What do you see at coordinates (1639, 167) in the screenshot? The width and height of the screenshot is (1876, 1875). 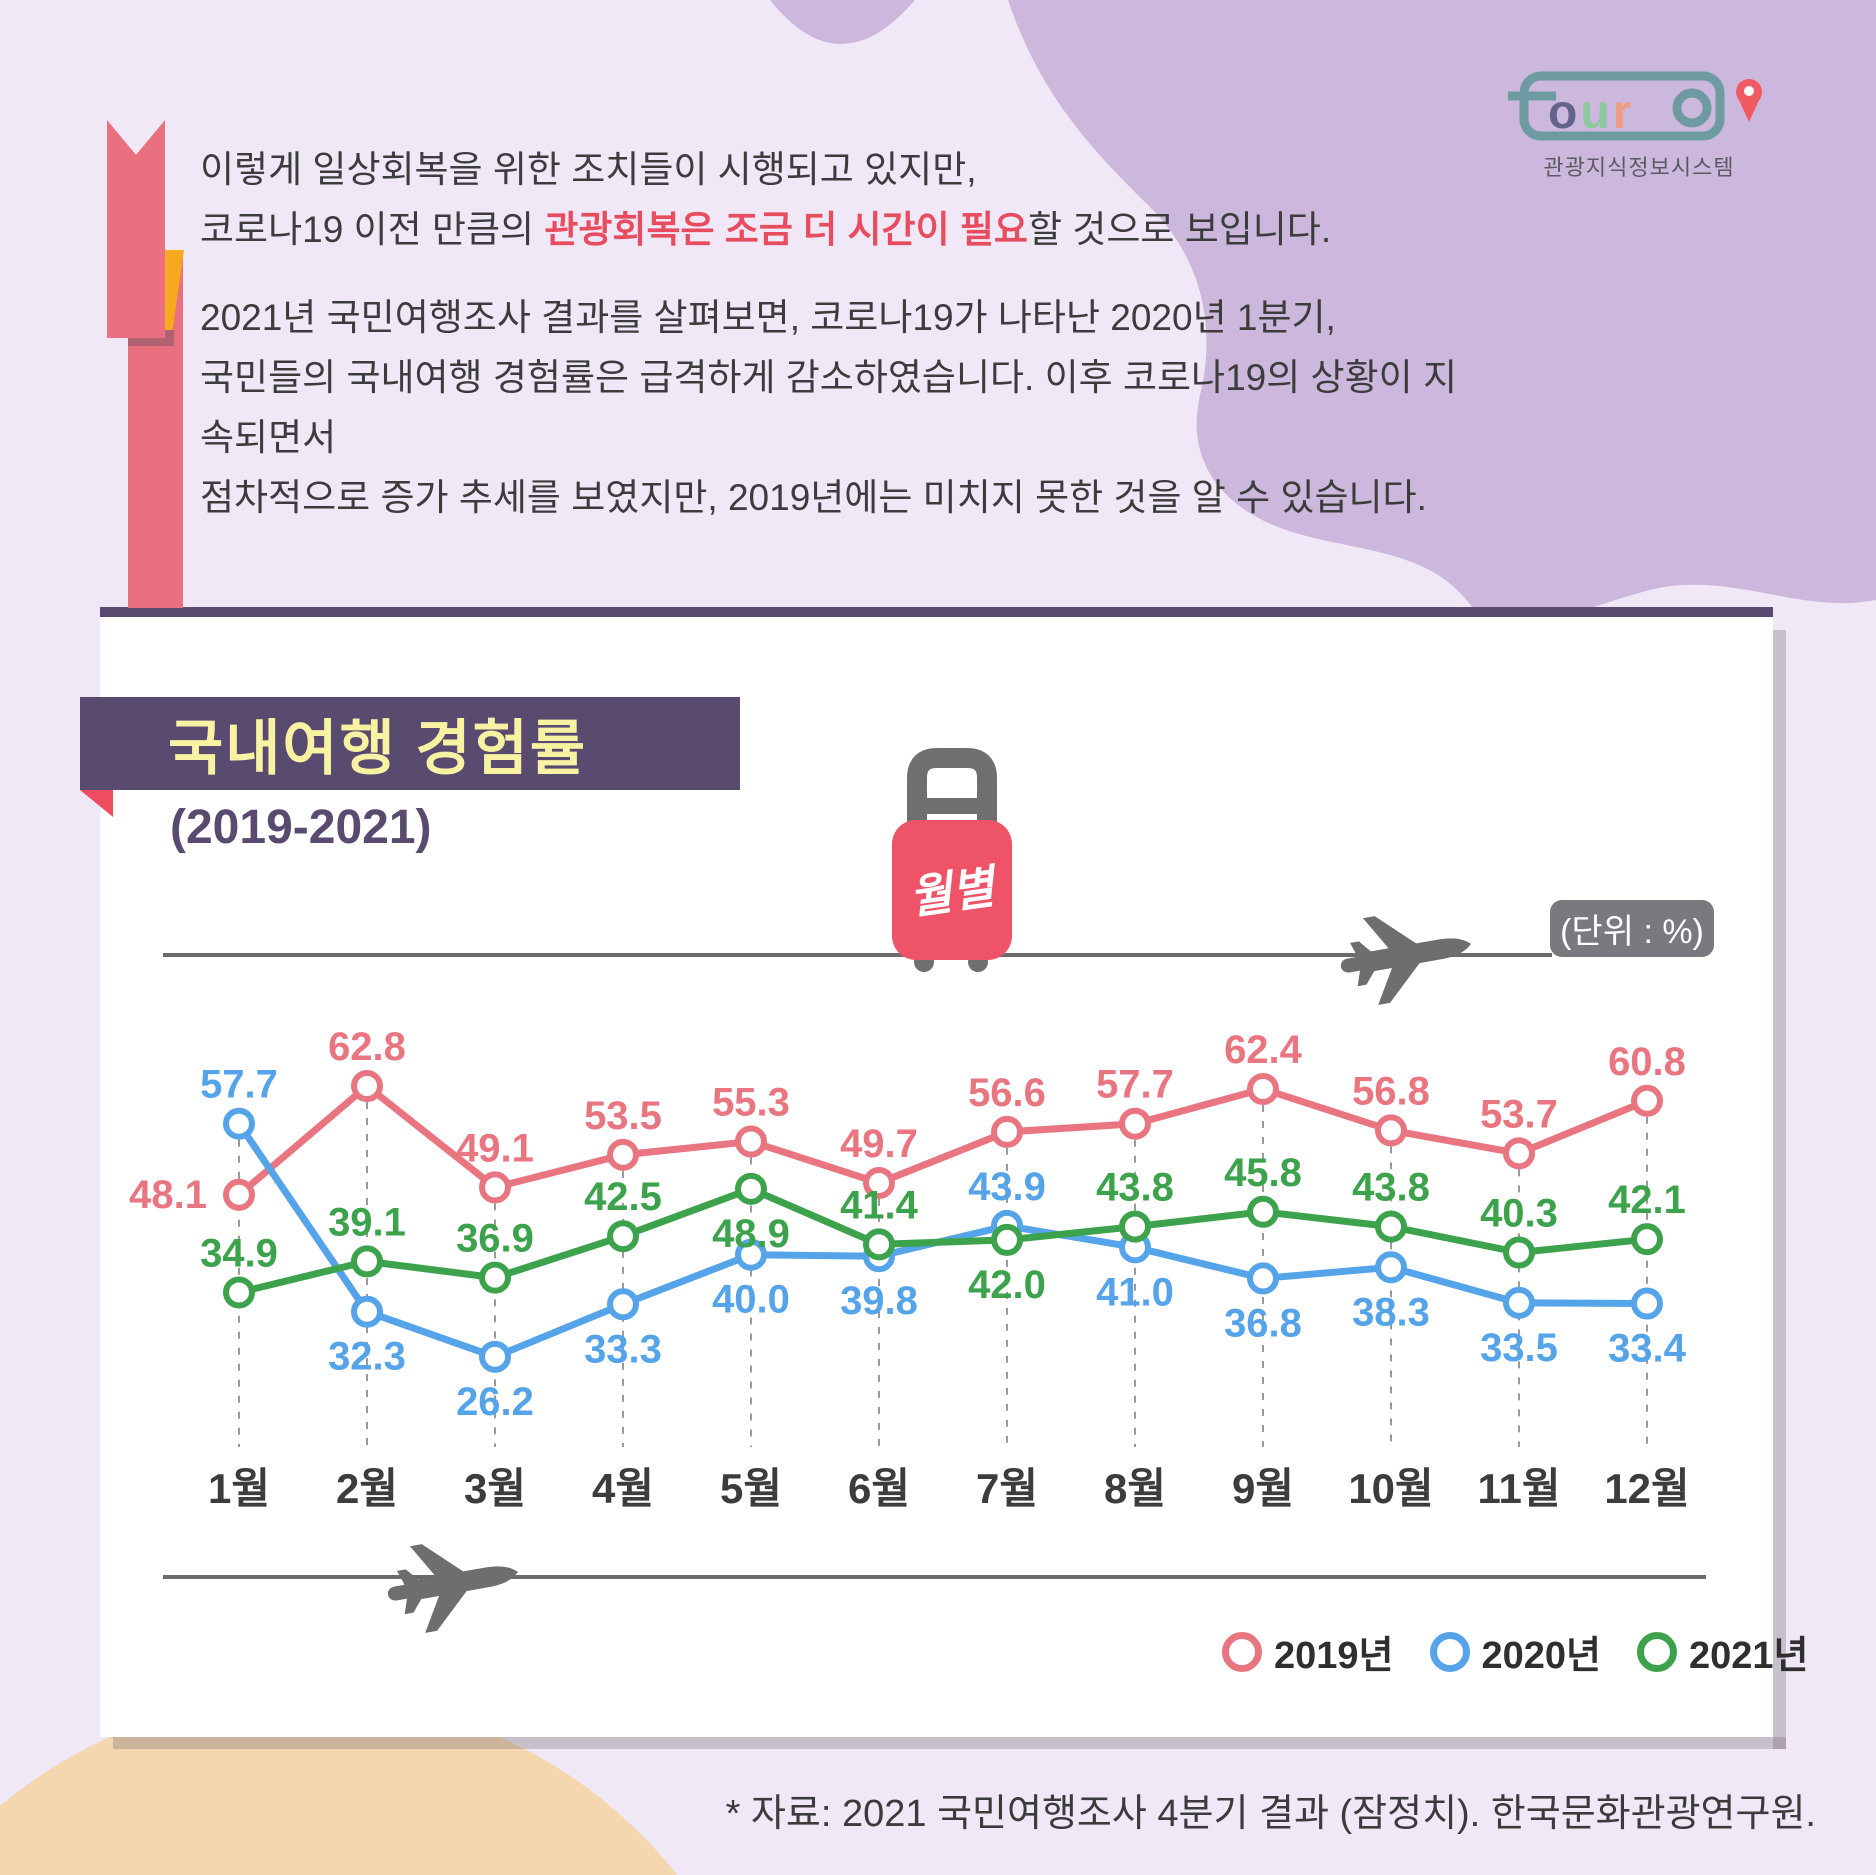 I see `logo-caption: 관광지식정보시스템` at bounding box center [1639, 167].